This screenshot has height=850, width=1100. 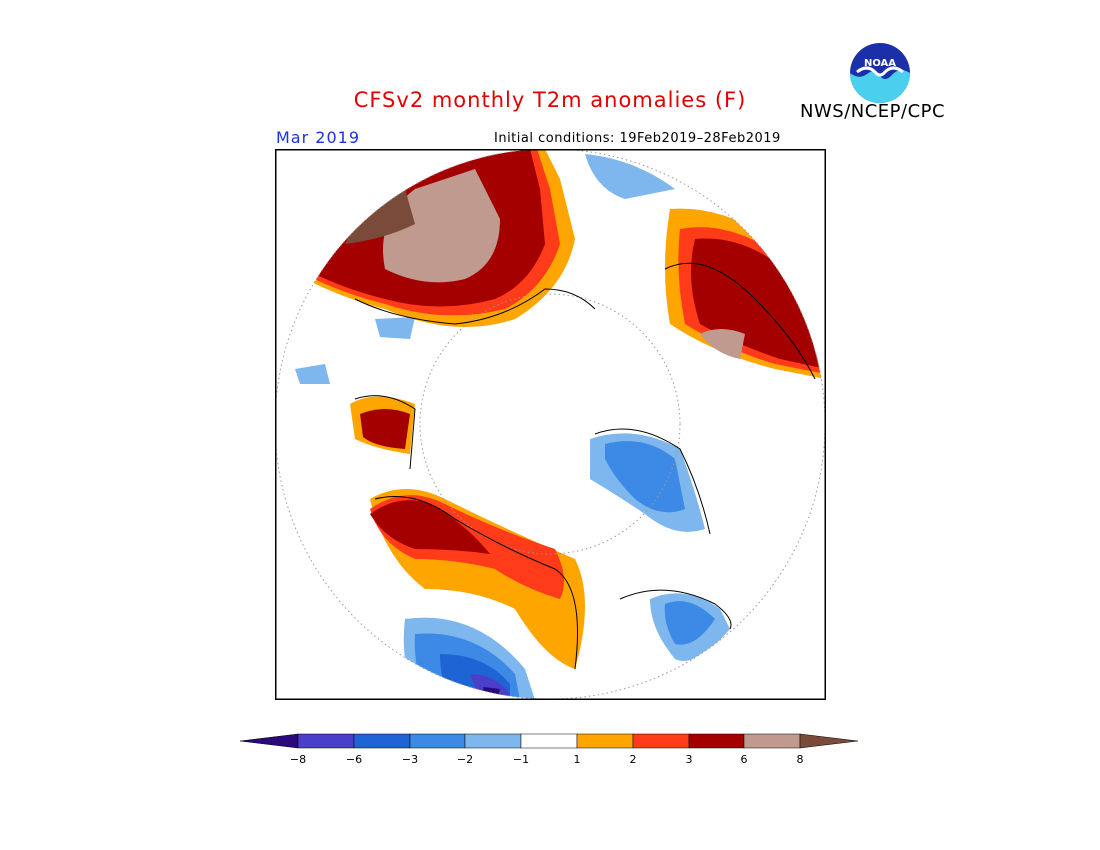 I want to click on colorbar-tick: 2, so click(x=633, y=759).